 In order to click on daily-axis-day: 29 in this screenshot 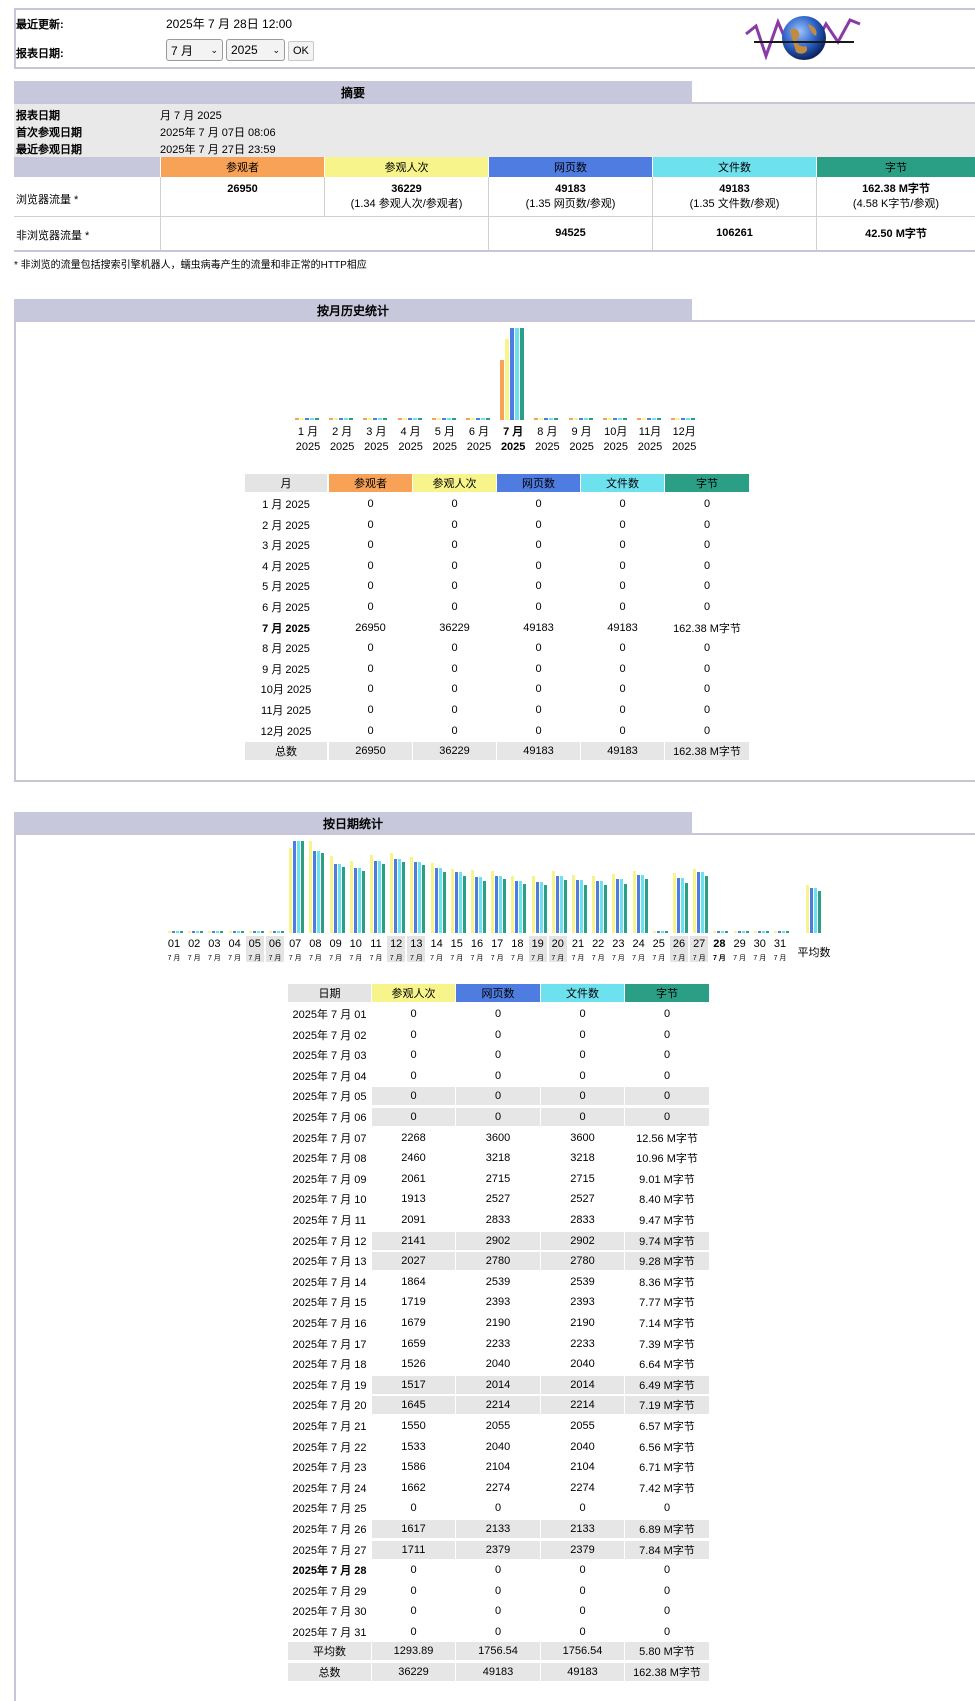, I will do `click(739, 944)`.